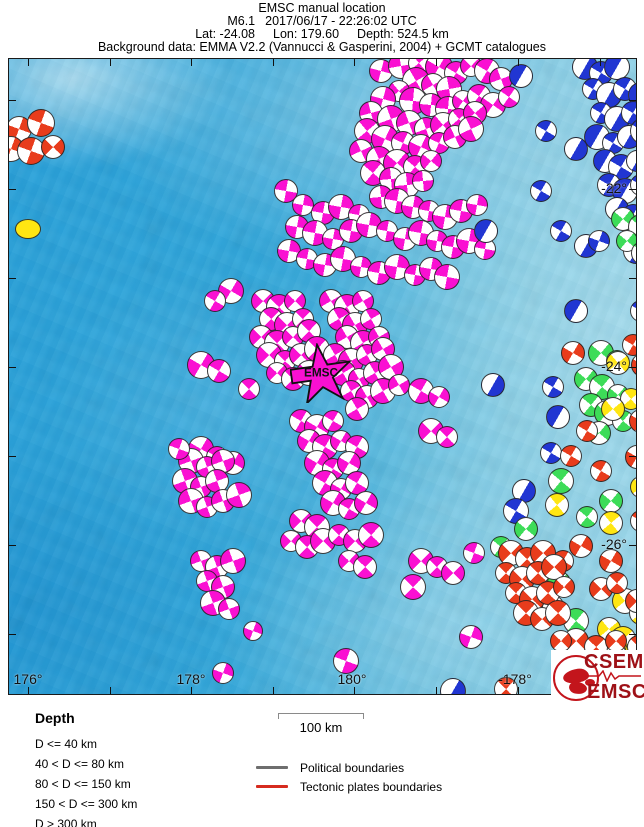 The image size is (644, 827). What do you see at coordinates (272, 767) in the screenshot?
I see `political-boundary-line-icon` at bounding box center [272, 767].